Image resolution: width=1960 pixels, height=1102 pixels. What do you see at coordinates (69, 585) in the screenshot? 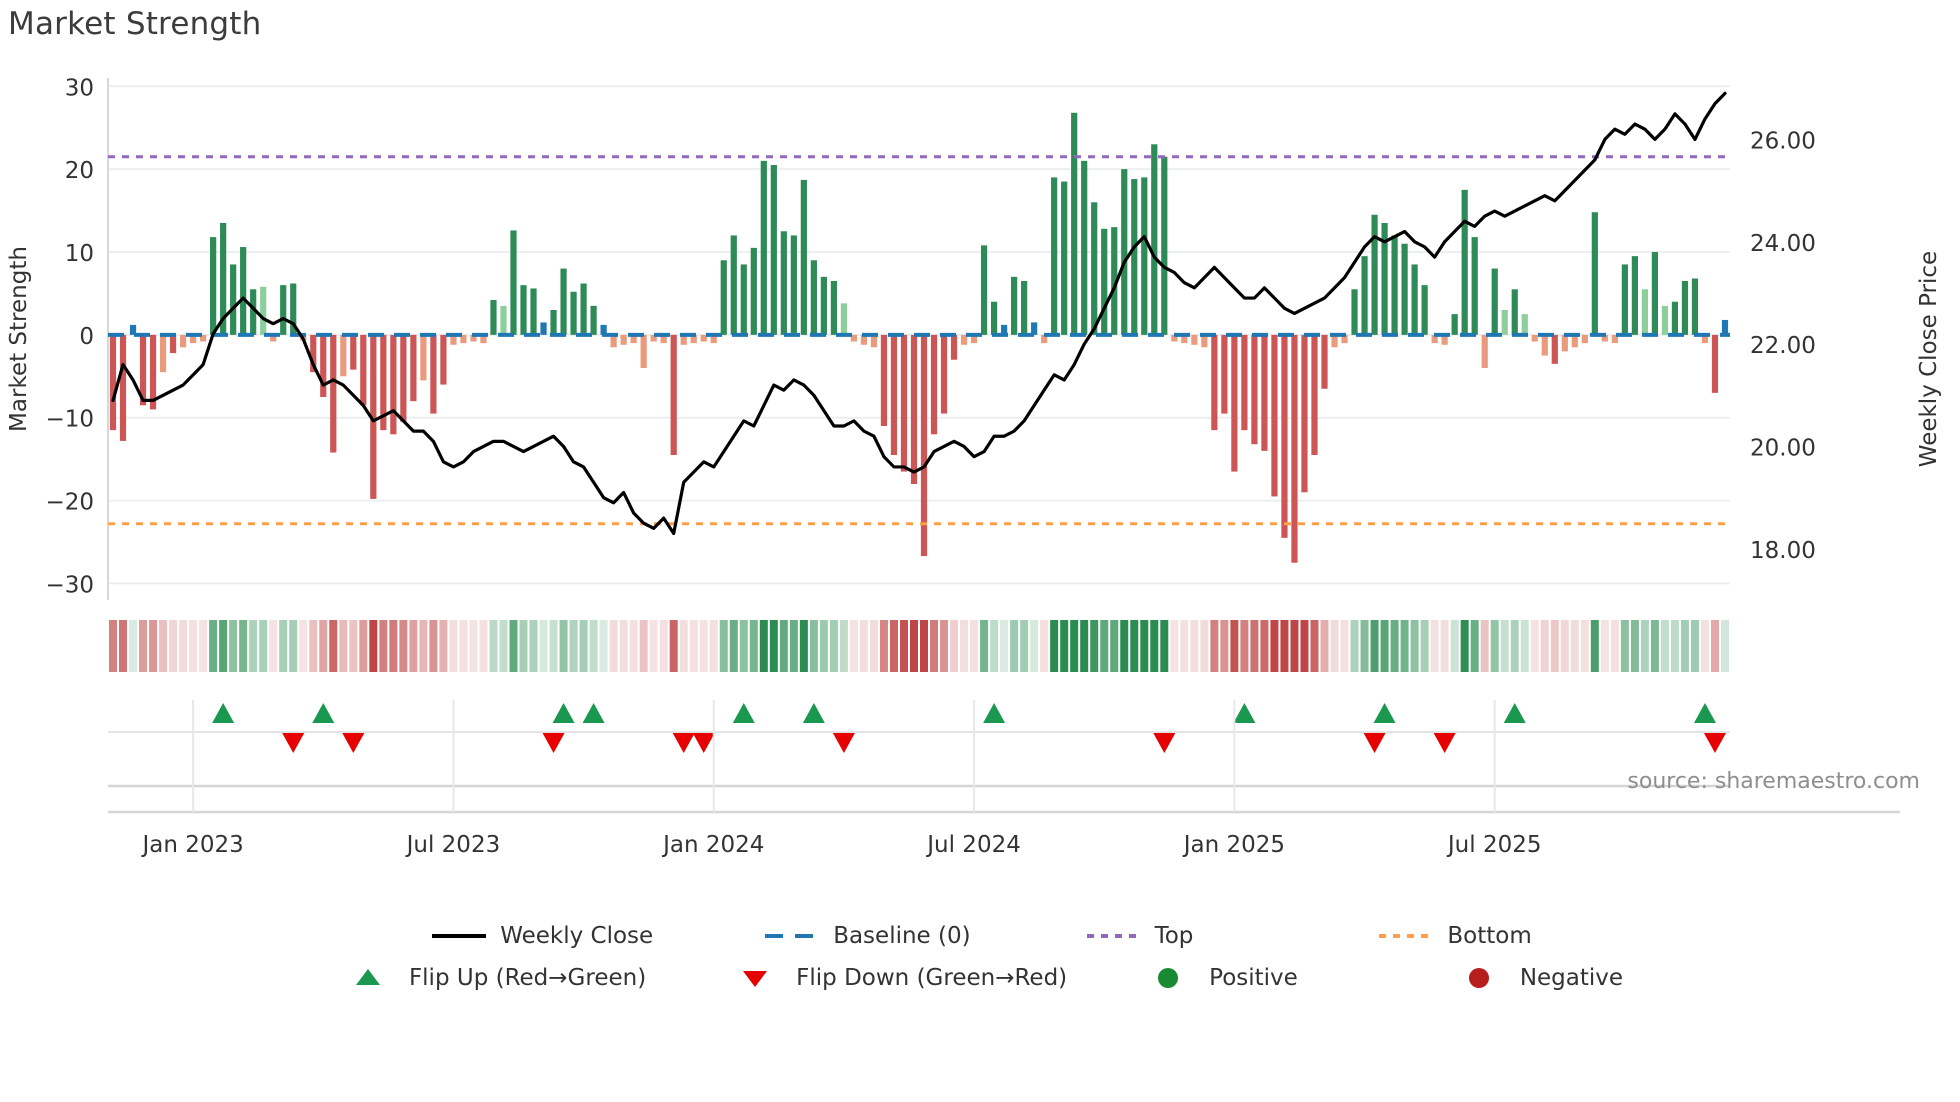
I see `y-axis-tick-label: −30` at bounding box center [69, 585].